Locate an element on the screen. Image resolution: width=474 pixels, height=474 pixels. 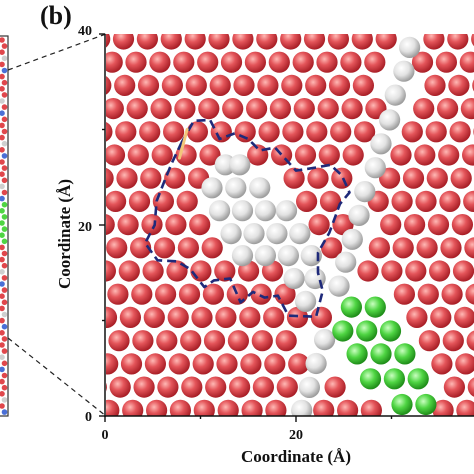
x-tick-label-20: 20 is located at coordinates (296, 435).